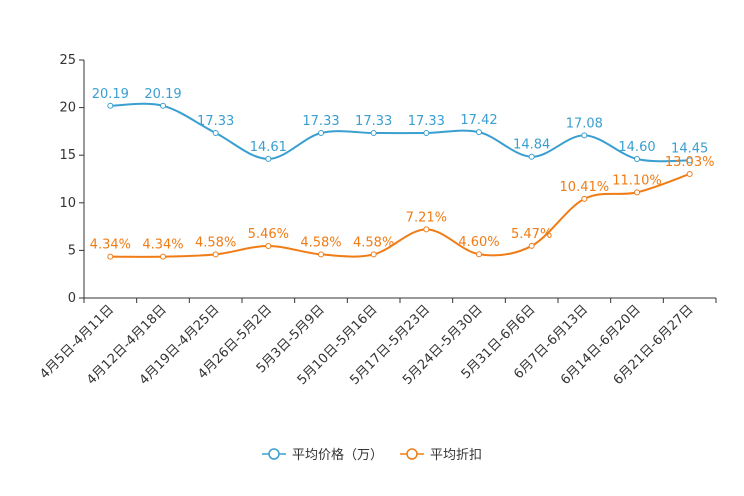 The image size is (744, 496). Describe the element at coordinates (67, 108) in the screenshot. I see `y-tick-label: 20` at that location.